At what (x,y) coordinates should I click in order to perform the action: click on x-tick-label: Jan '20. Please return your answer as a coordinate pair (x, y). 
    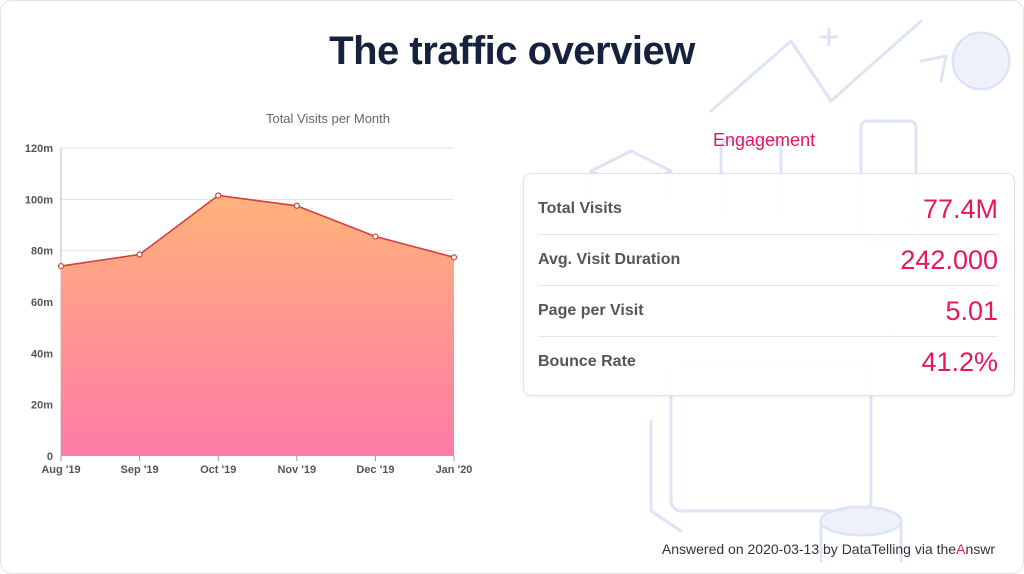
    Looking at the image, I should click on (454, 470).